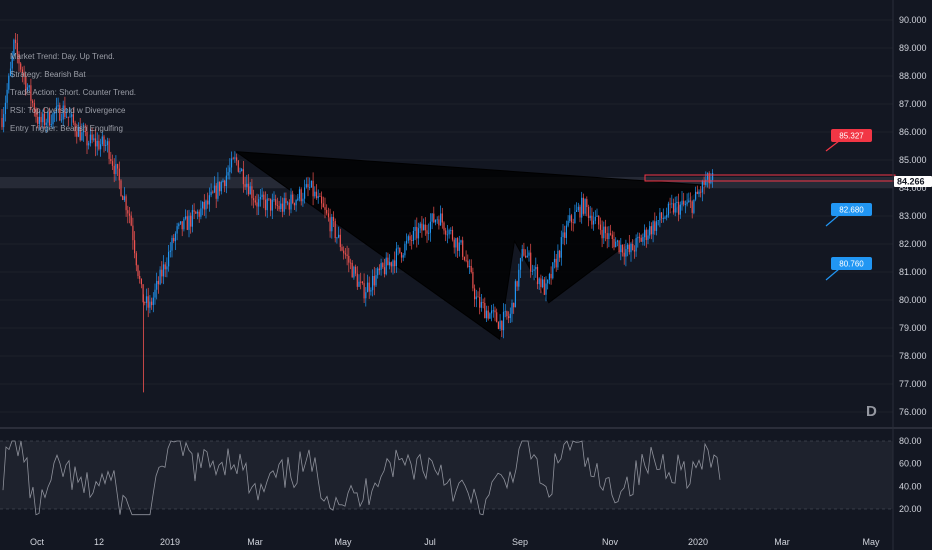 This screenshot has height=550, width=932. I want to click on note-entry-trigger: Entry Trigger: Bearish Engulfing, so click(66, 128).